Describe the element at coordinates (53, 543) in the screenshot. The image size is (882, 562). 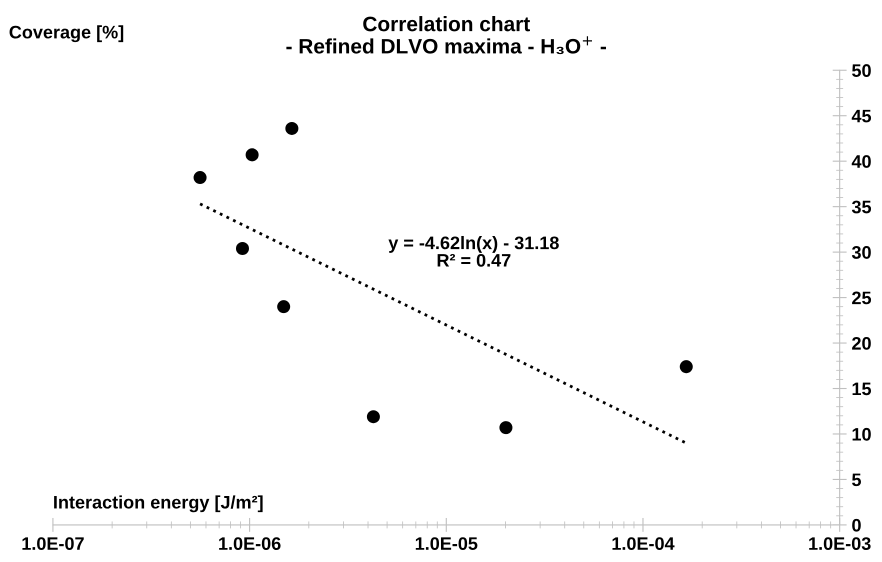
I see `x-tick-label: 1.0E-07` at that location.